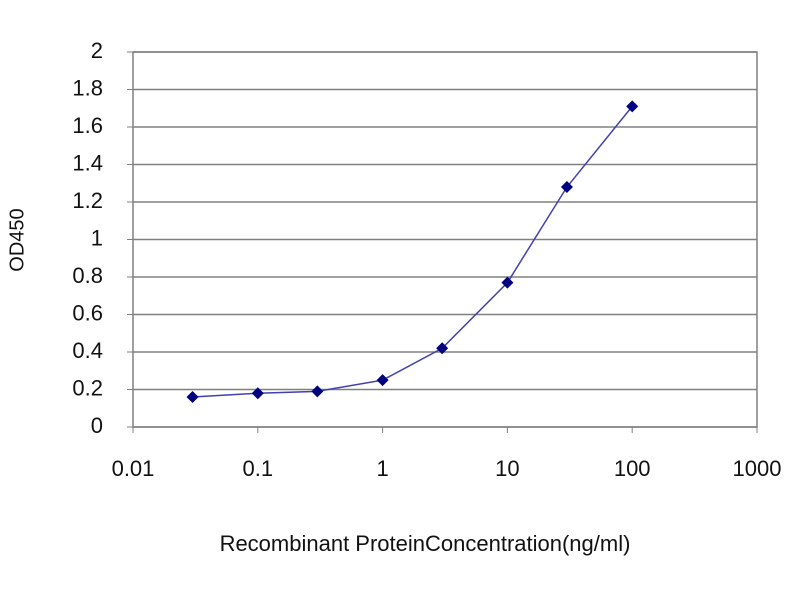 Image resolution: width=800 pixels, height=600 pixels. Describe the element at coordinates (87, 125) in the screenshot. I see `y-tick-label: 1.6` at that location.